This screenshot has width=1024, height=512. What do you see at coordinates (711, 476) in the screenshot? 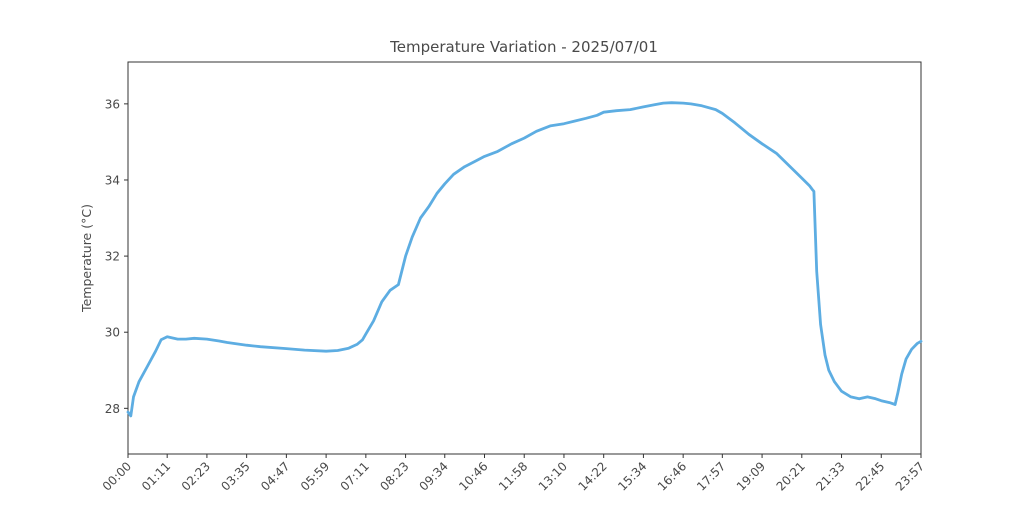
I see `x-tick-label: 17:57` at bounding box center [711, 476].